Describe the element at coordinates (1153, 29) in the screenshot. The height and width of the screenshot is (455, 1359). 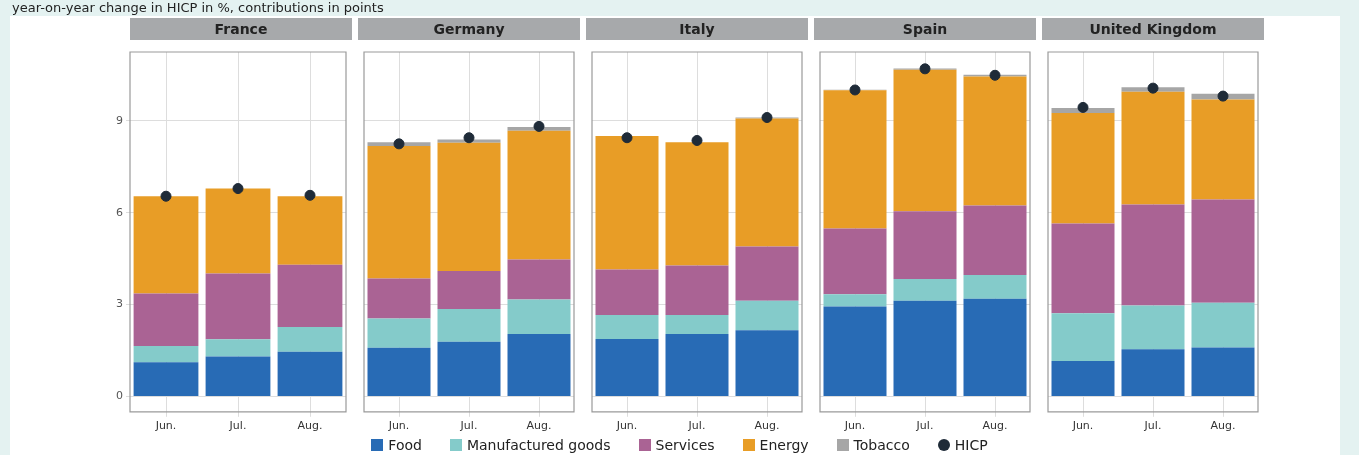
I see `chart-title: United Kingdom` at that location.